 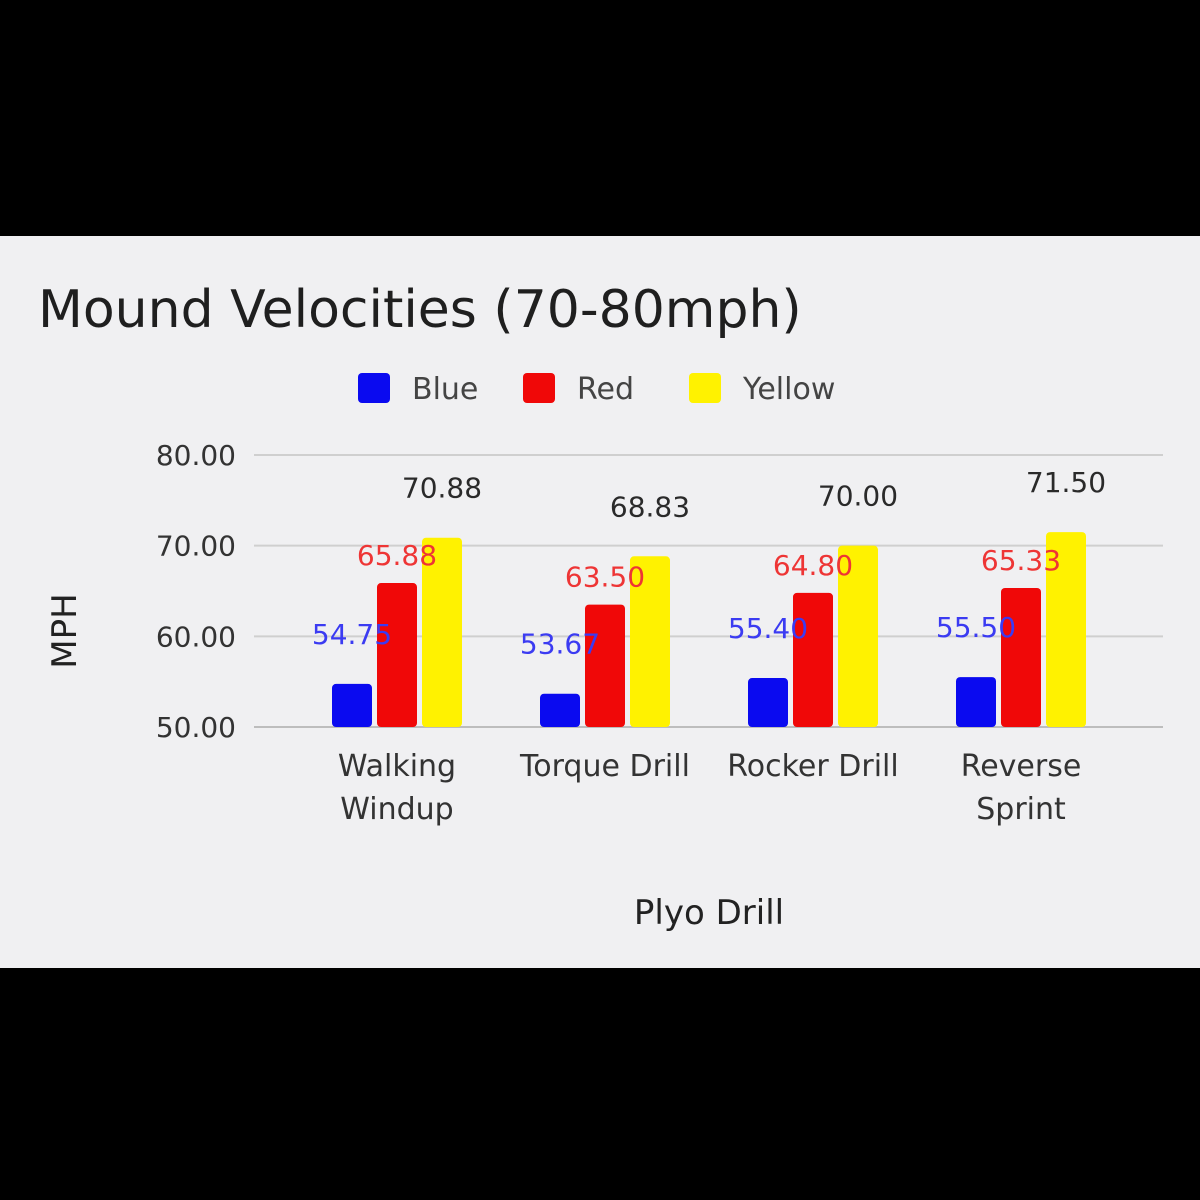 I want to click on legend-label-red: Red, so click(x=605, y=389).